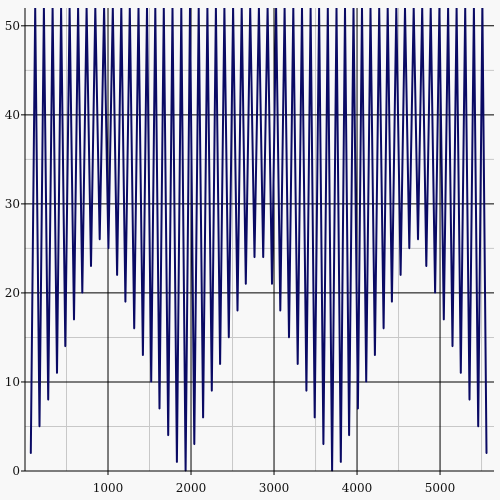  I want to click on y-tick-label: 40, so click(12, 115).